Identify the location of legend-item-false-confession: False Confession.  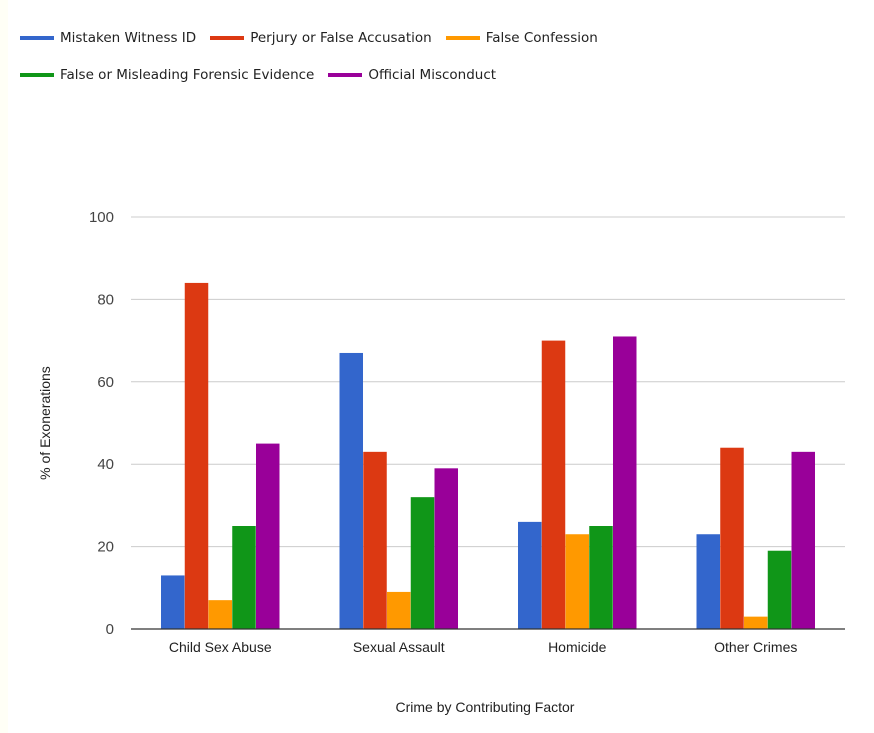
(521, 38).